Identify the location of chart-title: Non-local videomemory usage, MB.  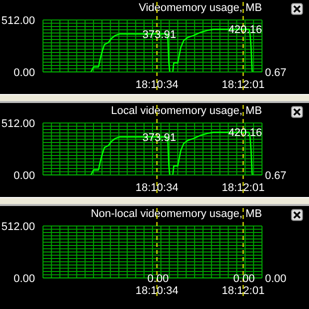
(176, 214).